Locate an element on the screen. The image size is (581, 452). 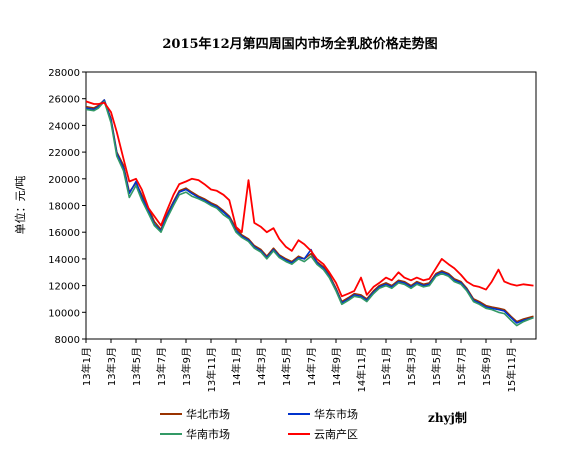
x-tick-label: 14年1月 is located at coordinates (236, 366).